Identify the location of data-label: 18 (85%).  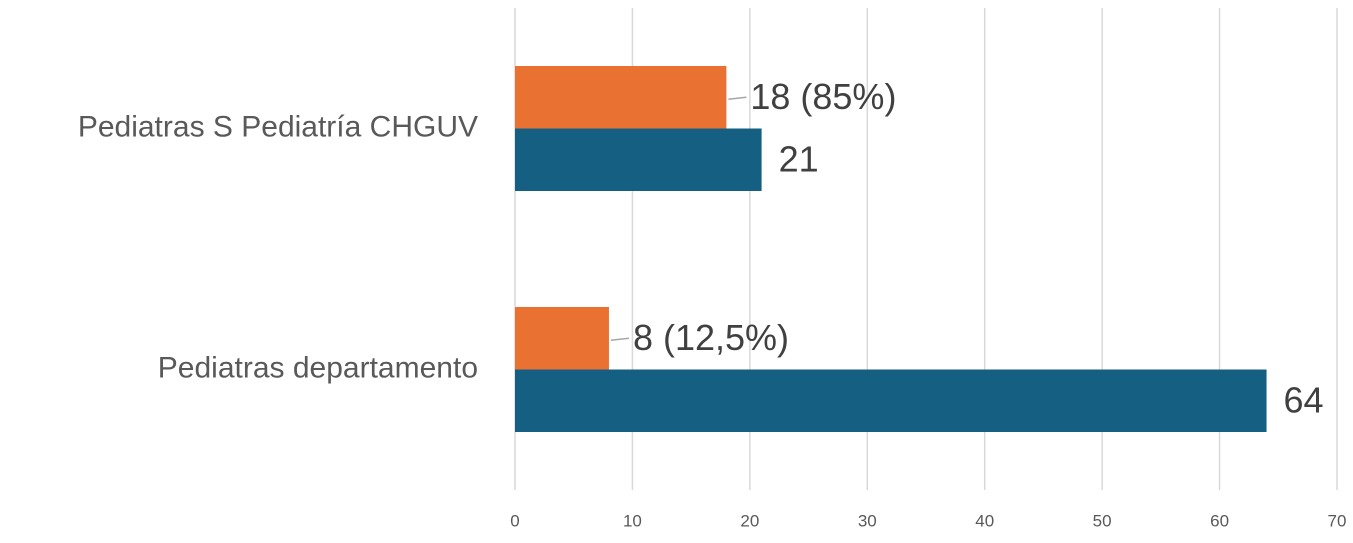
(823, 96).